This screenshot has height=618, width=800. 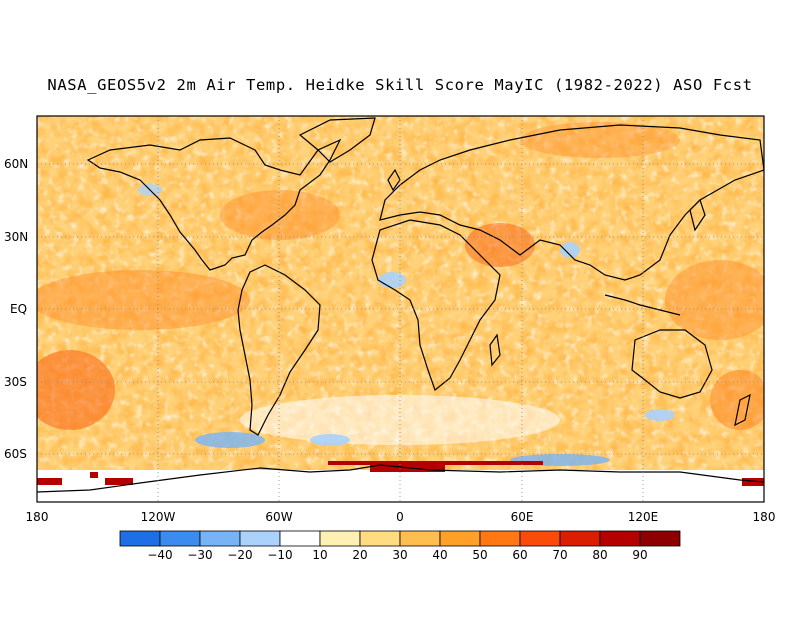 I want to click on colorbar-label: 50, so click(x=479, y=555).